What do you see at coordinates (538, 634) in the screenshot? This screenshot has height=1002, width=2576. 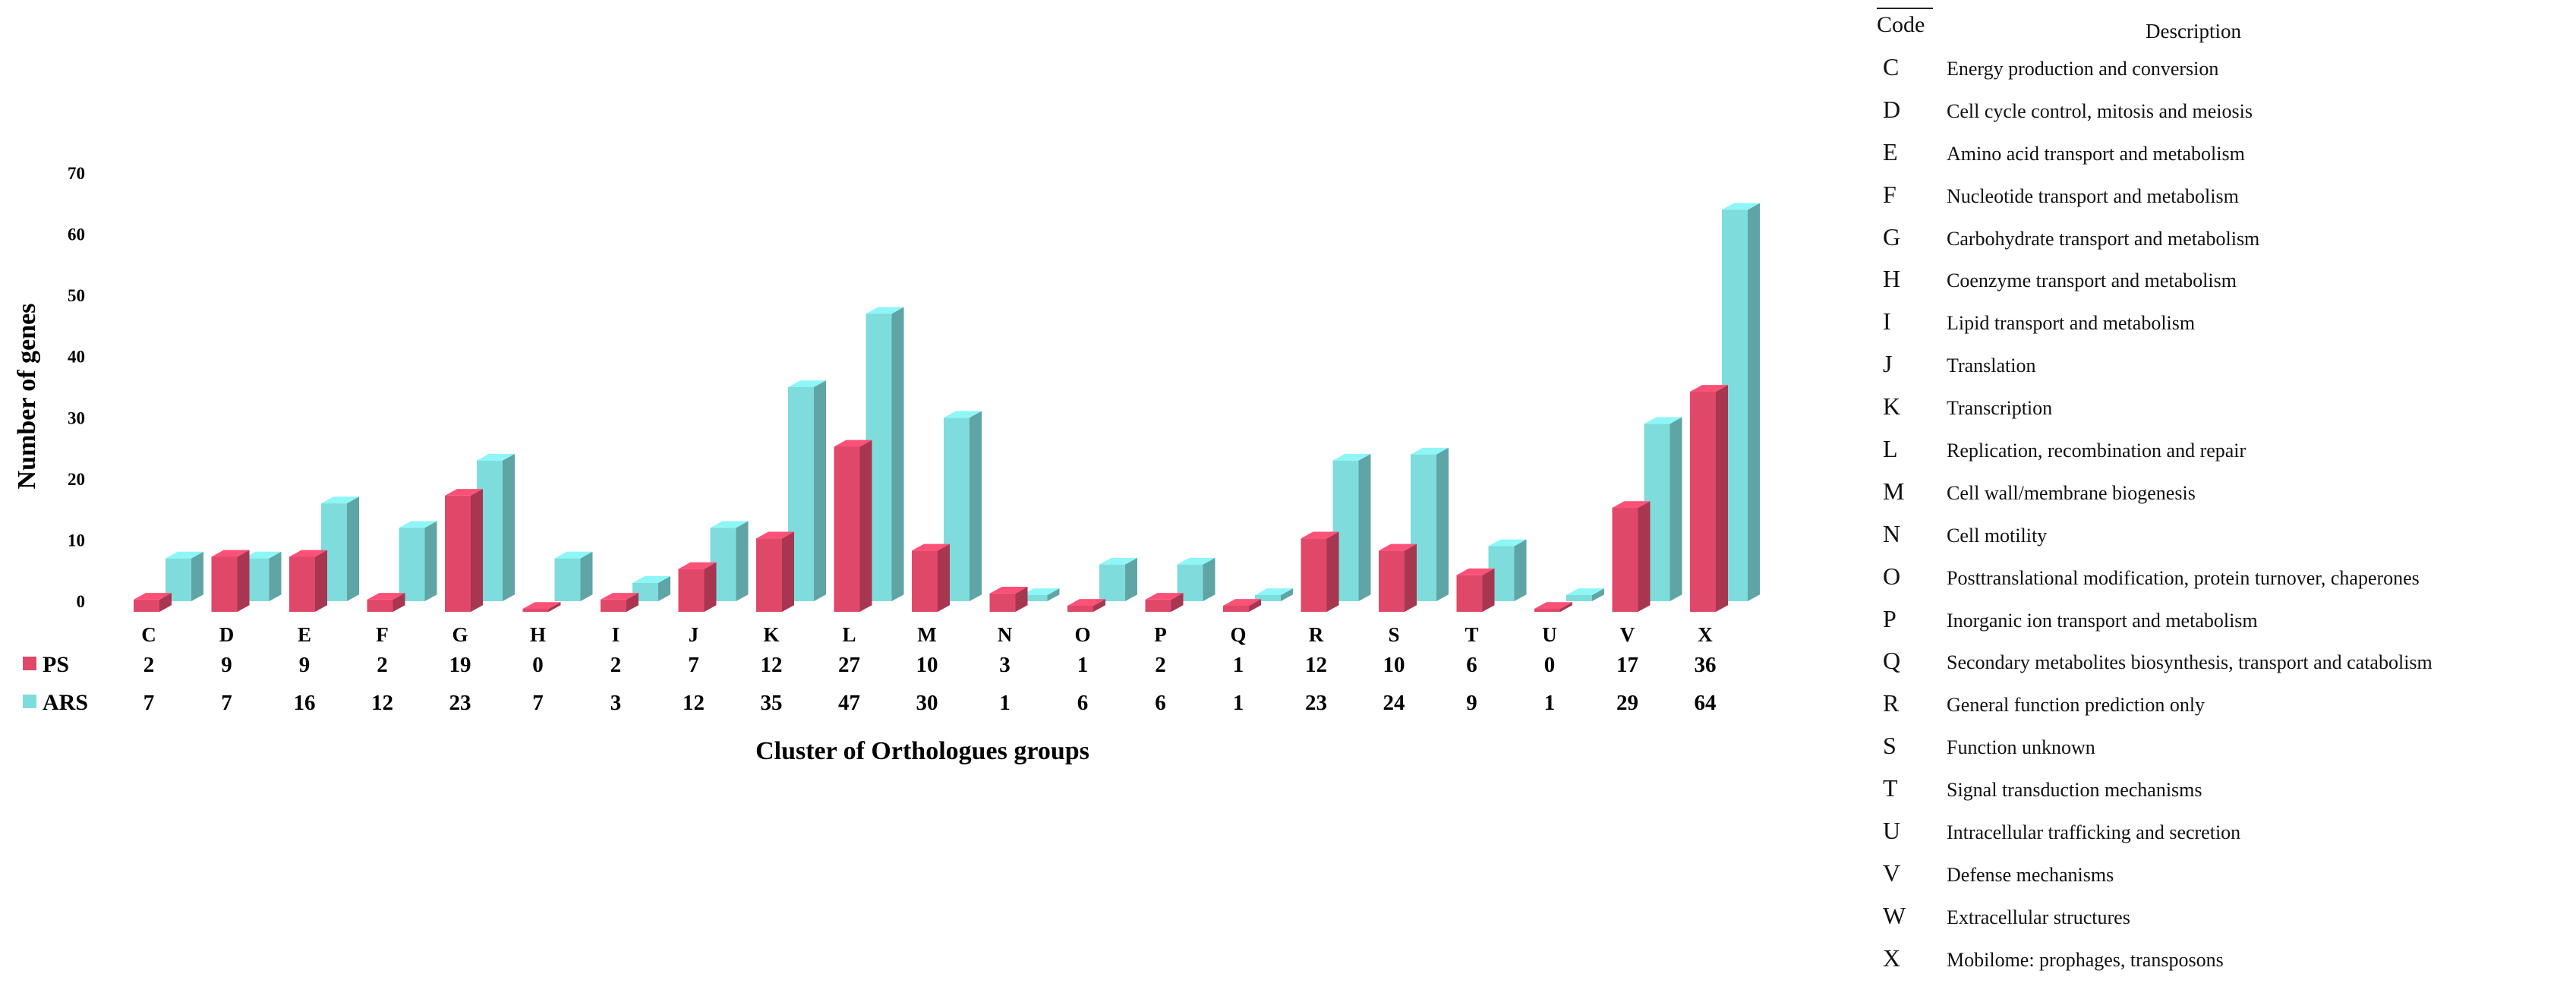 I see `x-category-label: H` at bounding box center [538, 634].